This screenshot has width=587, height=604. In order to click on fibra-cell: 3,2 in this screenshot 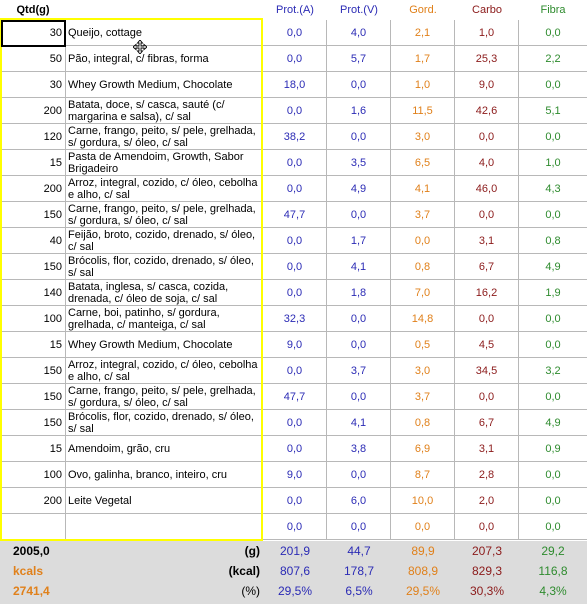, I will do `click(553, 371)`.